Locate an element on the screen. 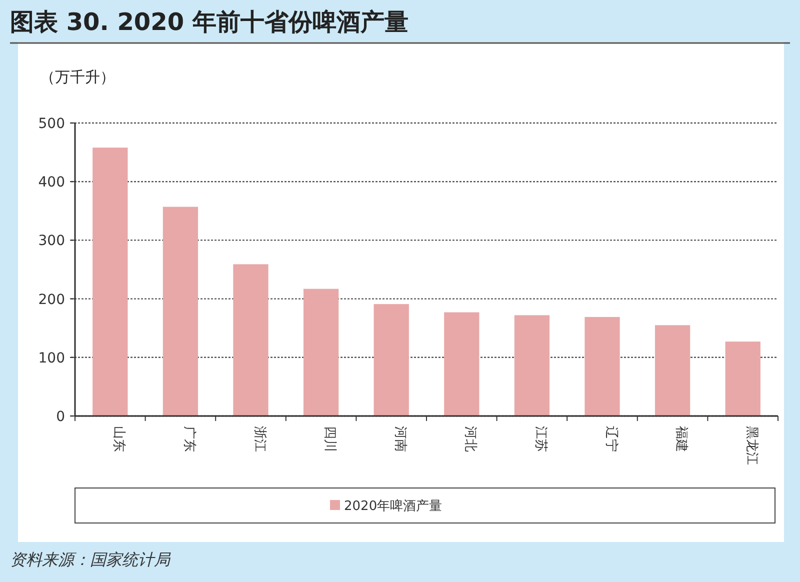 The image size is (800, 582). x-tick-label: 浙江 is located at coordinates (259, 439).